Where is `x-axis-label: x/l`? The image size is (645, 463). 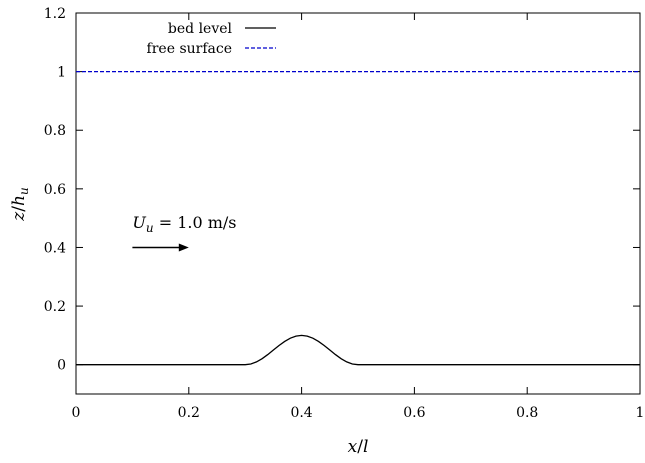
x-axis-label: x/l is located at coordinates (358, 447).